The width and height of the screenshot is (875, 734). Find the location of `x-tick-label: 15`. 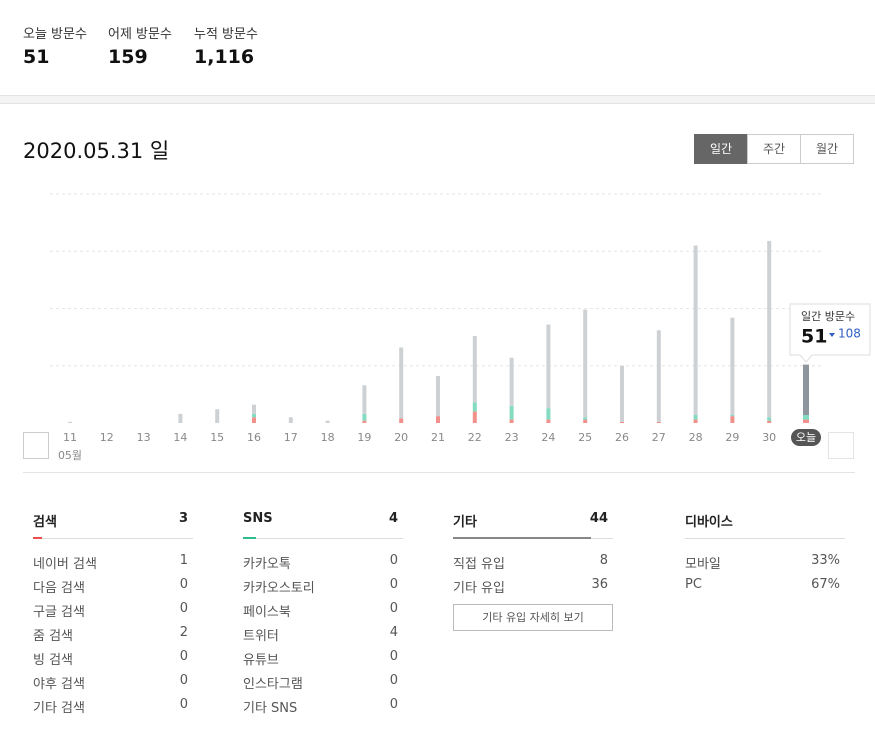

x-tick-label: 15 is located at coordinates (217, 437).